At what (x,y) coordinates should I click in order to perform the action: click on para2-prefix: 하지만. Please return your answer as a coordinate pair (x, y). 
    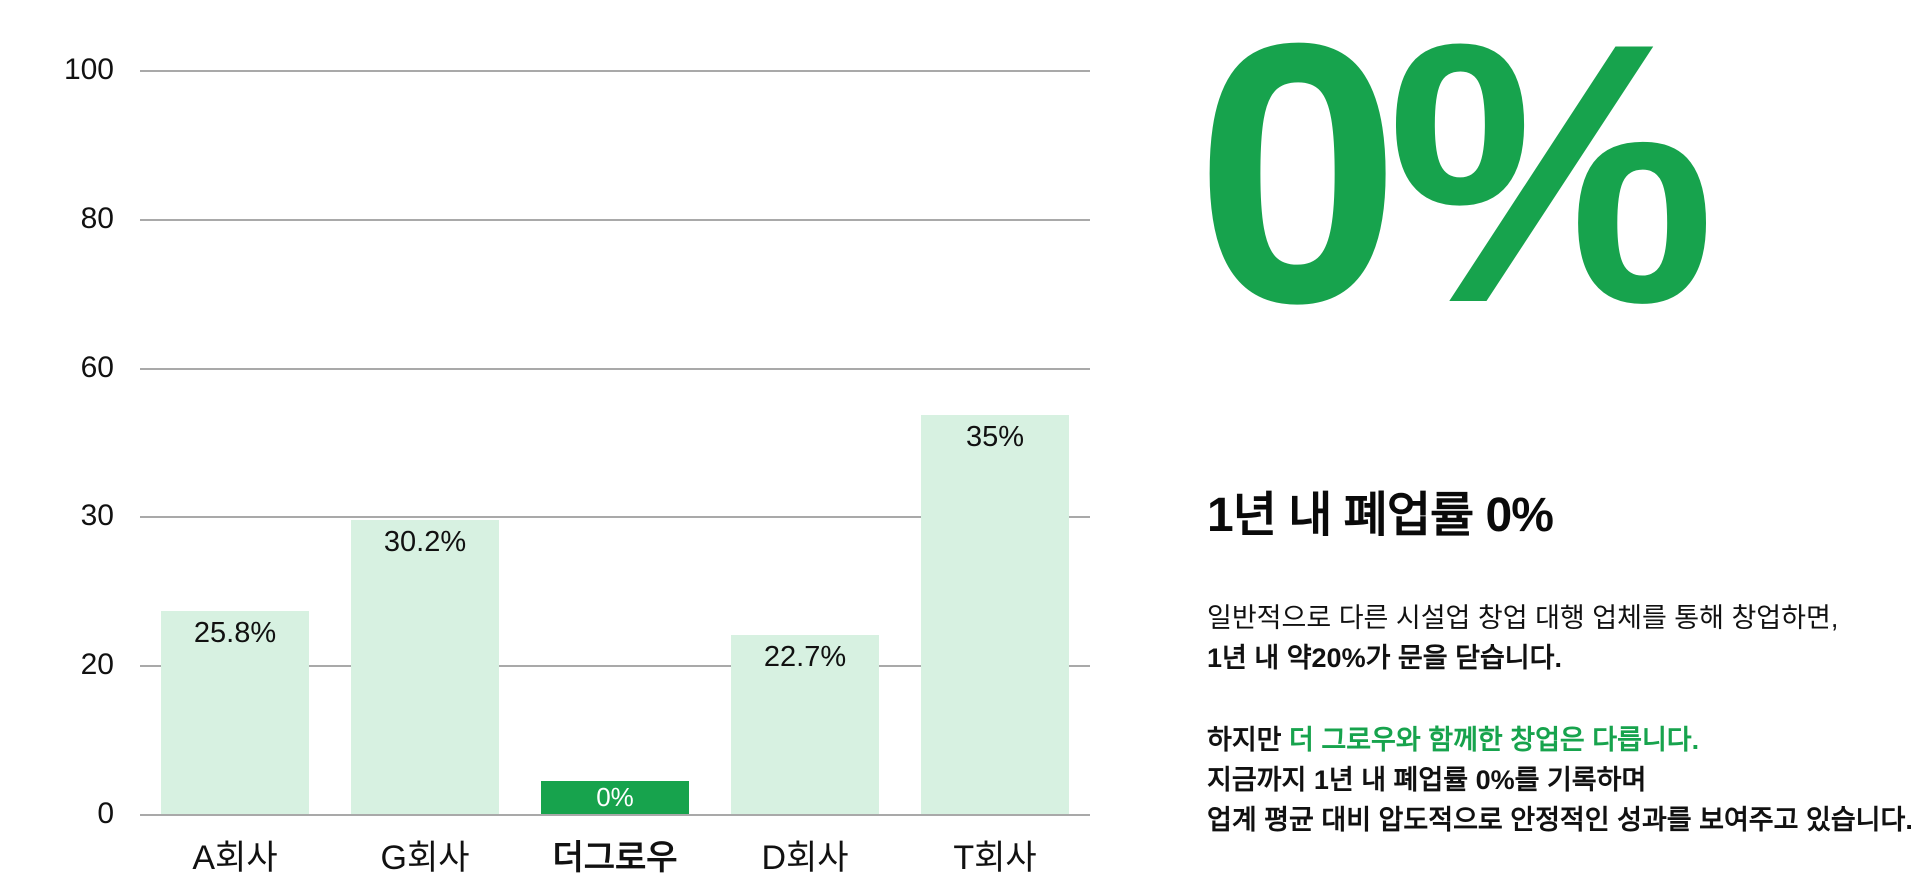
    Looking at the image, I should click on (1248, 740).